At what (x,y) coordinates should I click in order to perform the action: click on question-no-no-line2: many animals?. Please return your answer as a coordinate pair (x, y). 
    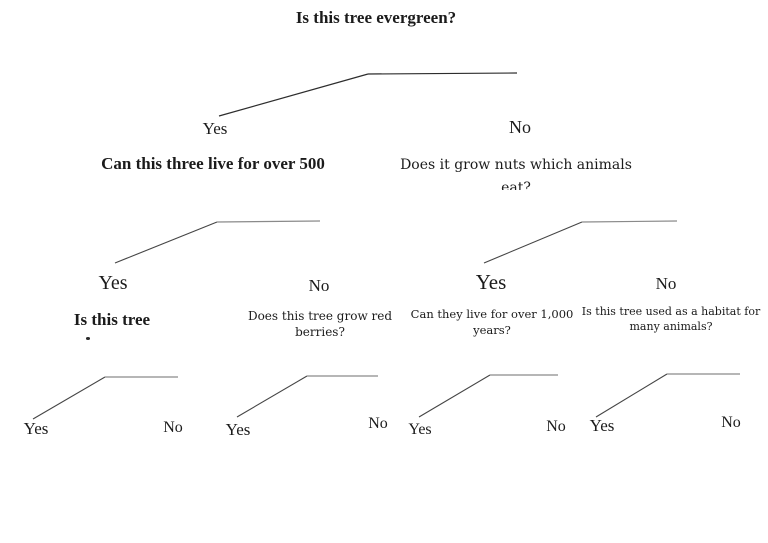
    Looking at the image, I should click on (671, 326).